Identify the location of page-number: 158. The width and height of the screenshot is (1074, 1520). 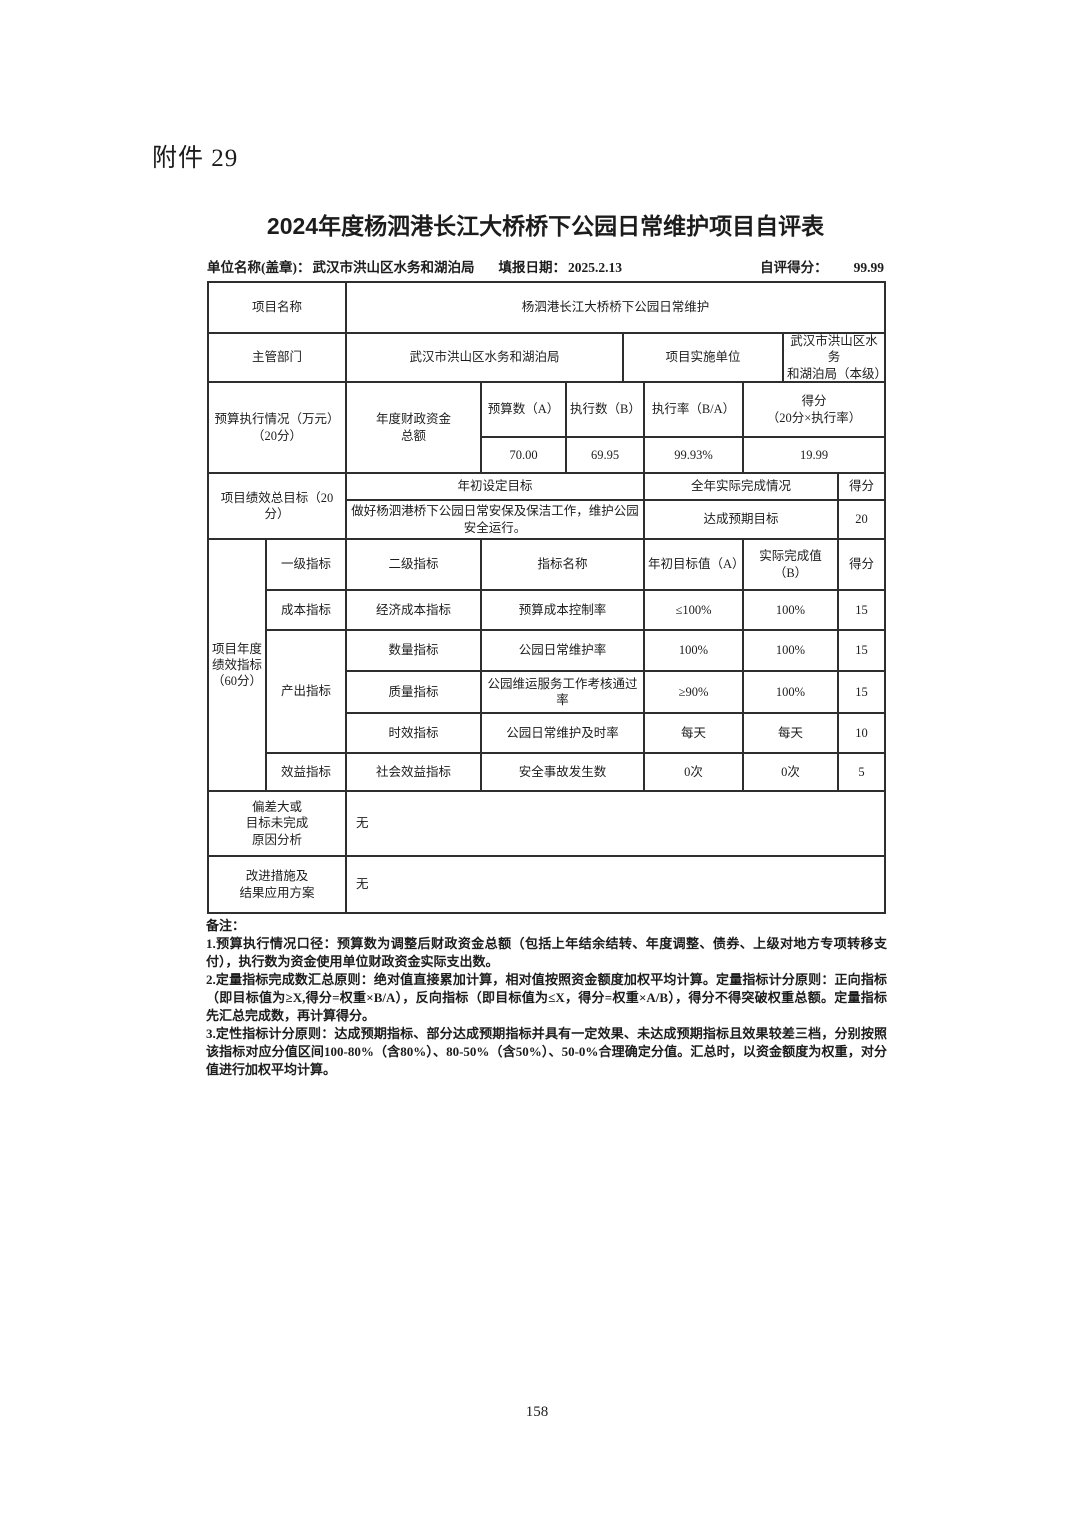
(537, 1412).